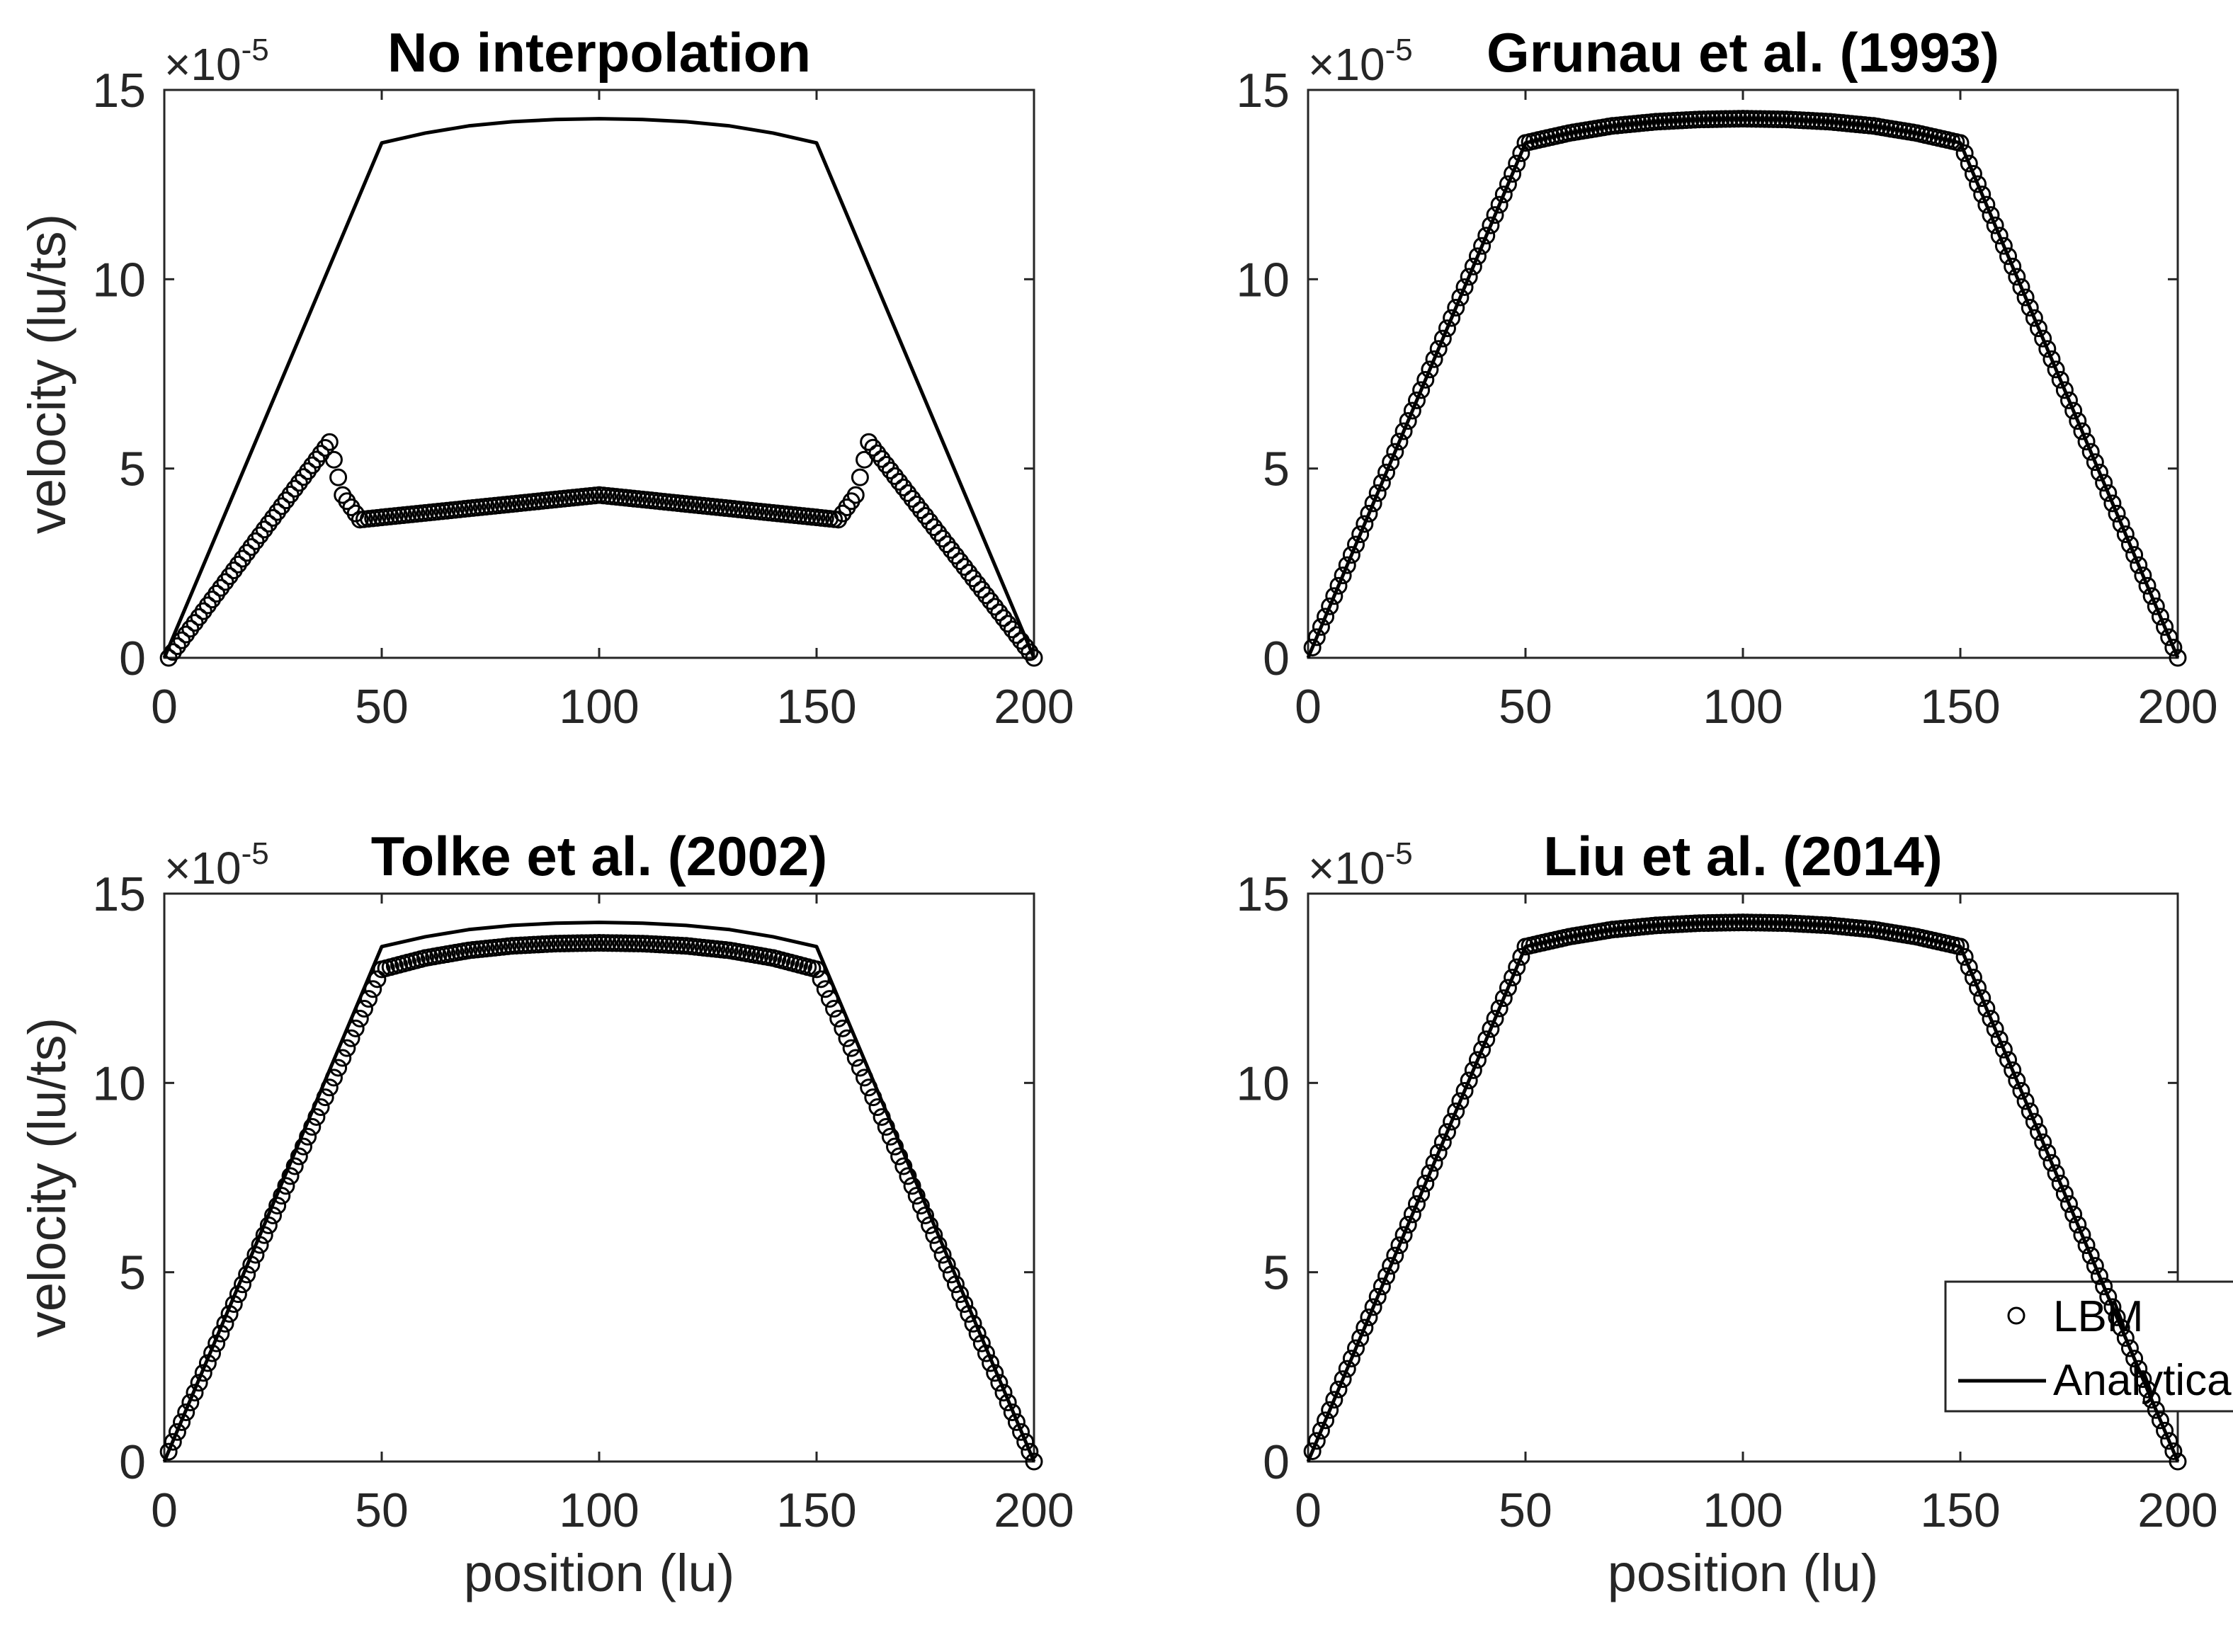 This screenshot has width=2233, height=1652. Describe the element at coordinates (599, 52) in the screenshot. I see `panel-title: No interpolation` at that location.